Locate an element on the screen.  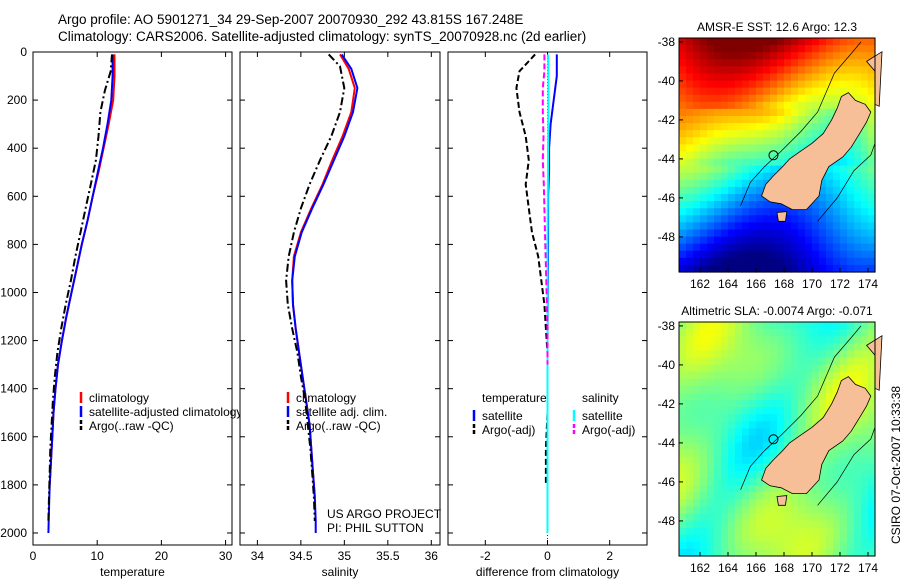
x-tick-label: 0 is located at coordinates (547, 556).